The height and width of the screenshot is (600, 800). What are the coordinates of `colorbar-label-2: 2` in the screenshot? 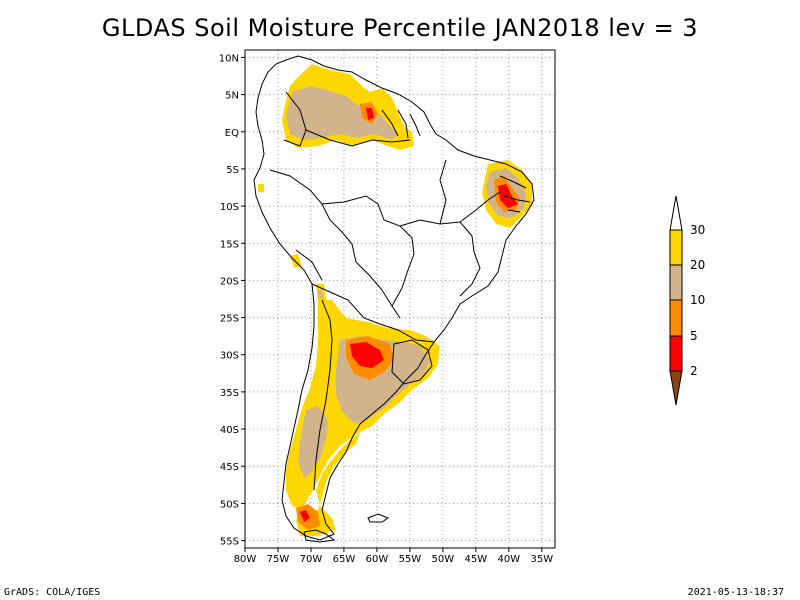 It's located at (694, 371).